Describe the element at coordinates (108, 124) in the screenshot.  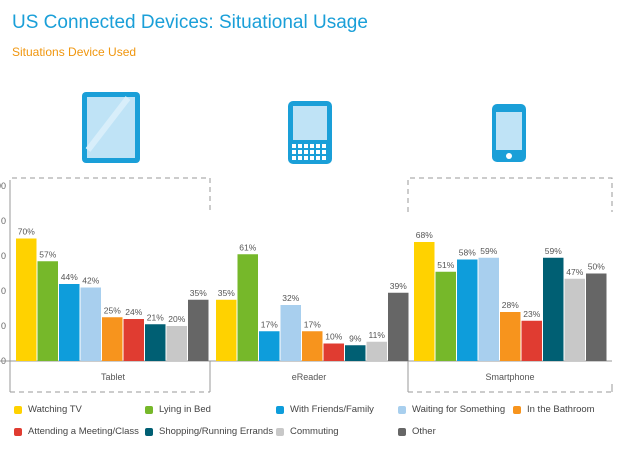
I see `tablet-icon-glare` at that location.